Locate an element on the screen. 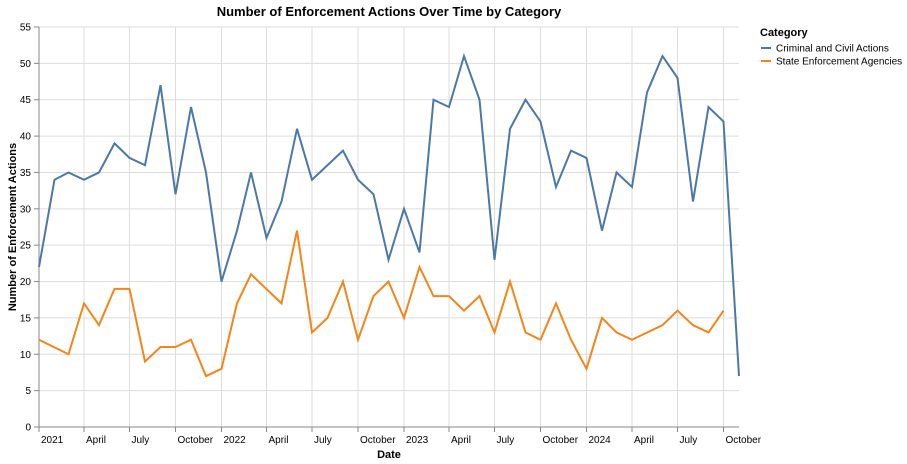 The width and height of the screenshot is (907, 464). y-tick-label: 25 is located at coordinates (26, 246).